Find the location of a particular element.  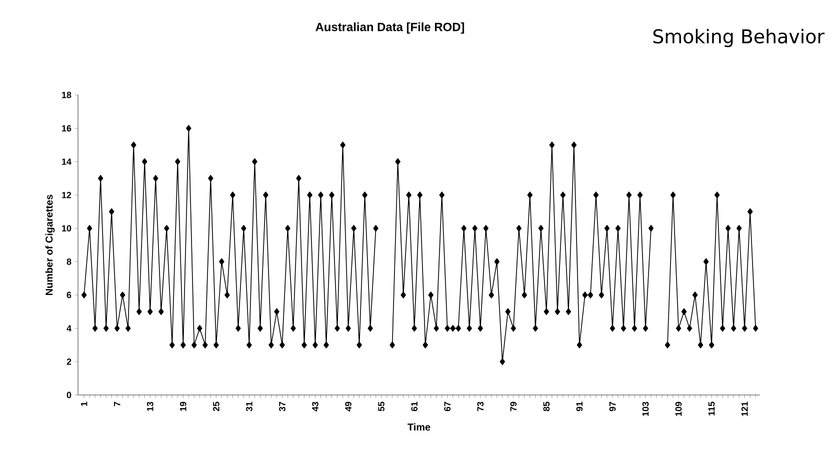

x-tick-label: 73 is located at coordinates (480, 407).